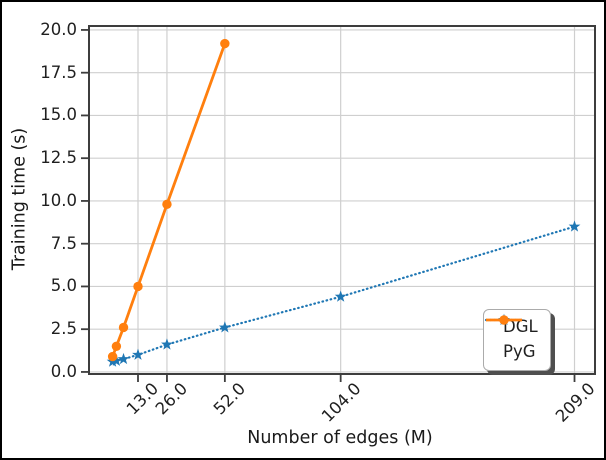  Describe the element at coordinates (58, 72) in the screenshot. I see `y-tick-label: 17.5` at that location.